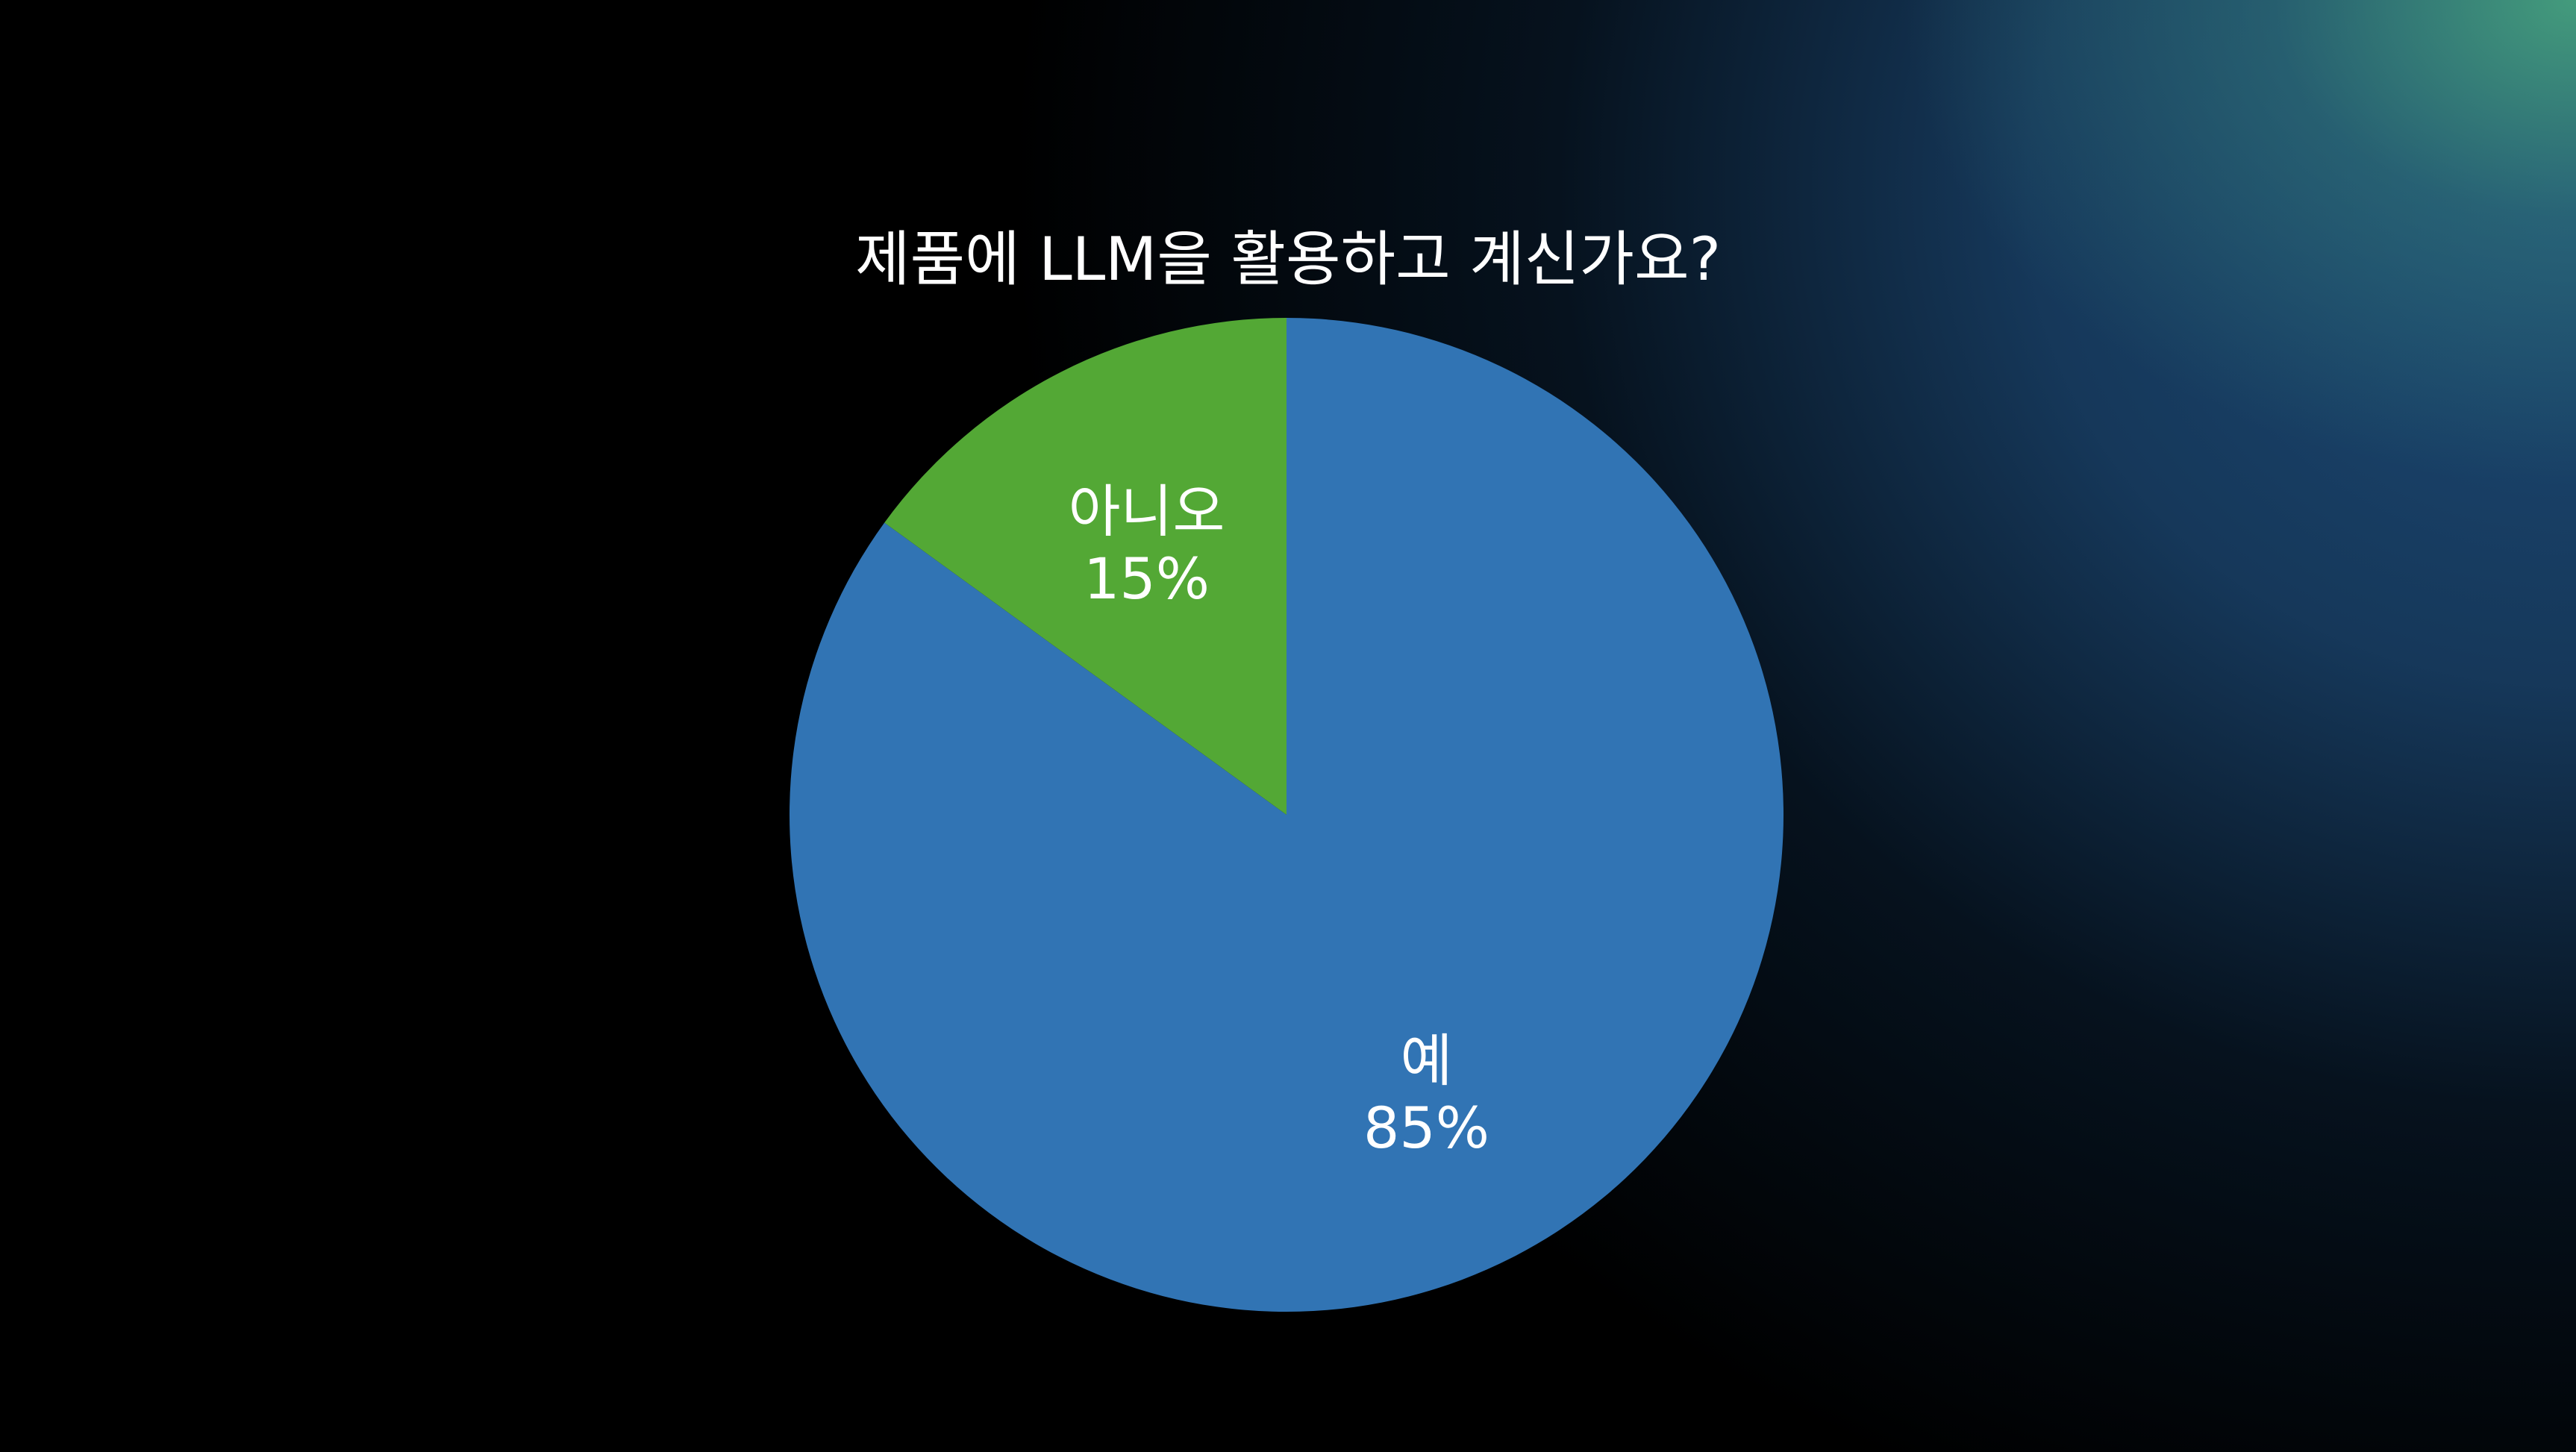  Describe the element at coordinates (1288, 259) in the screenshot. I see `chart-title: 제품에 LLM을 활용하고 계신가요?` at that location.